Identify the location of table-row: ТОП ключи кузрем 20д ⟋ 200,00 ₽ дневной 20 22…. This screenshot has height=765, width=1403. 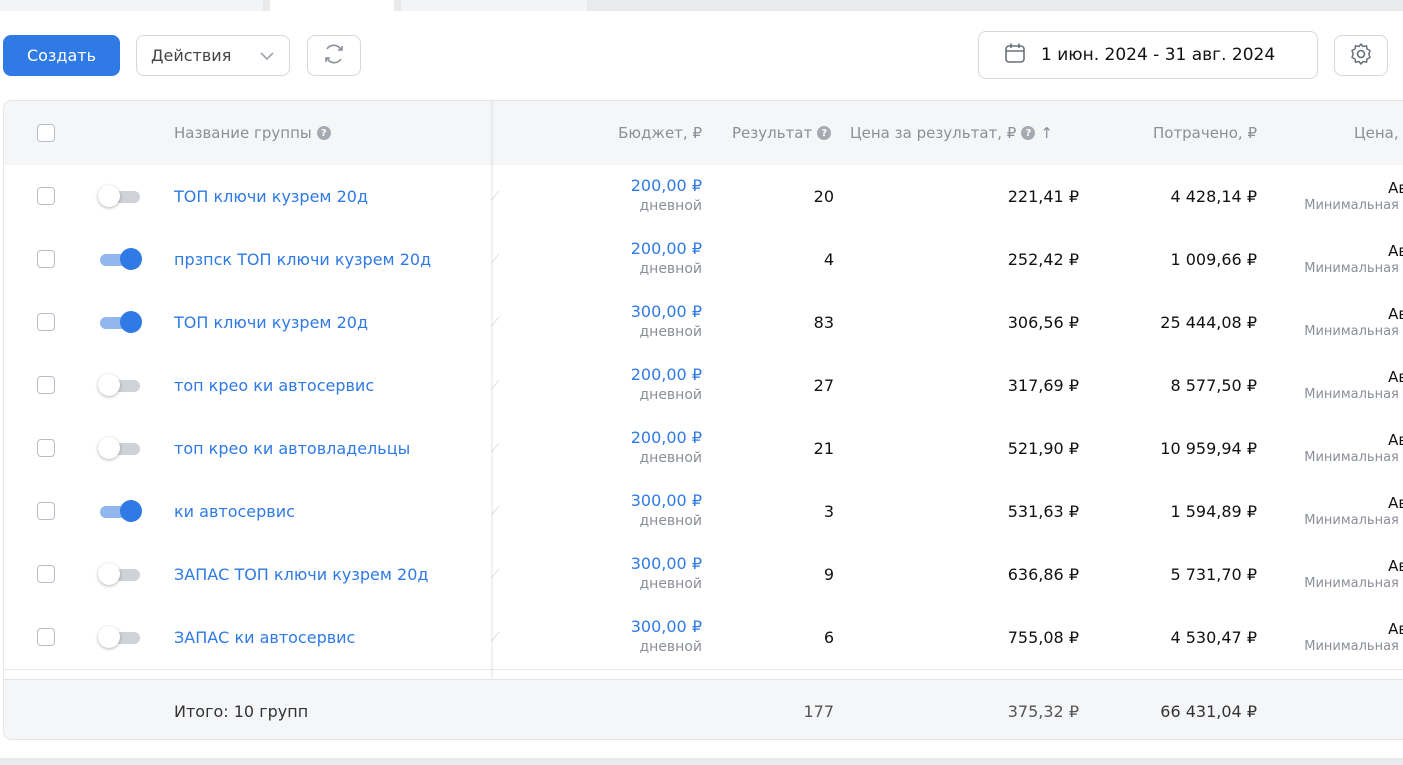
(703, 197).